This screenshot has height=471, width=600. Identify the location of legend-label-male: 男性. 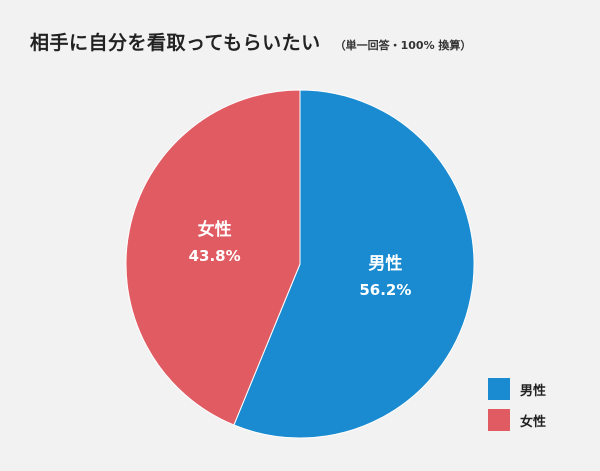
(533, 391).